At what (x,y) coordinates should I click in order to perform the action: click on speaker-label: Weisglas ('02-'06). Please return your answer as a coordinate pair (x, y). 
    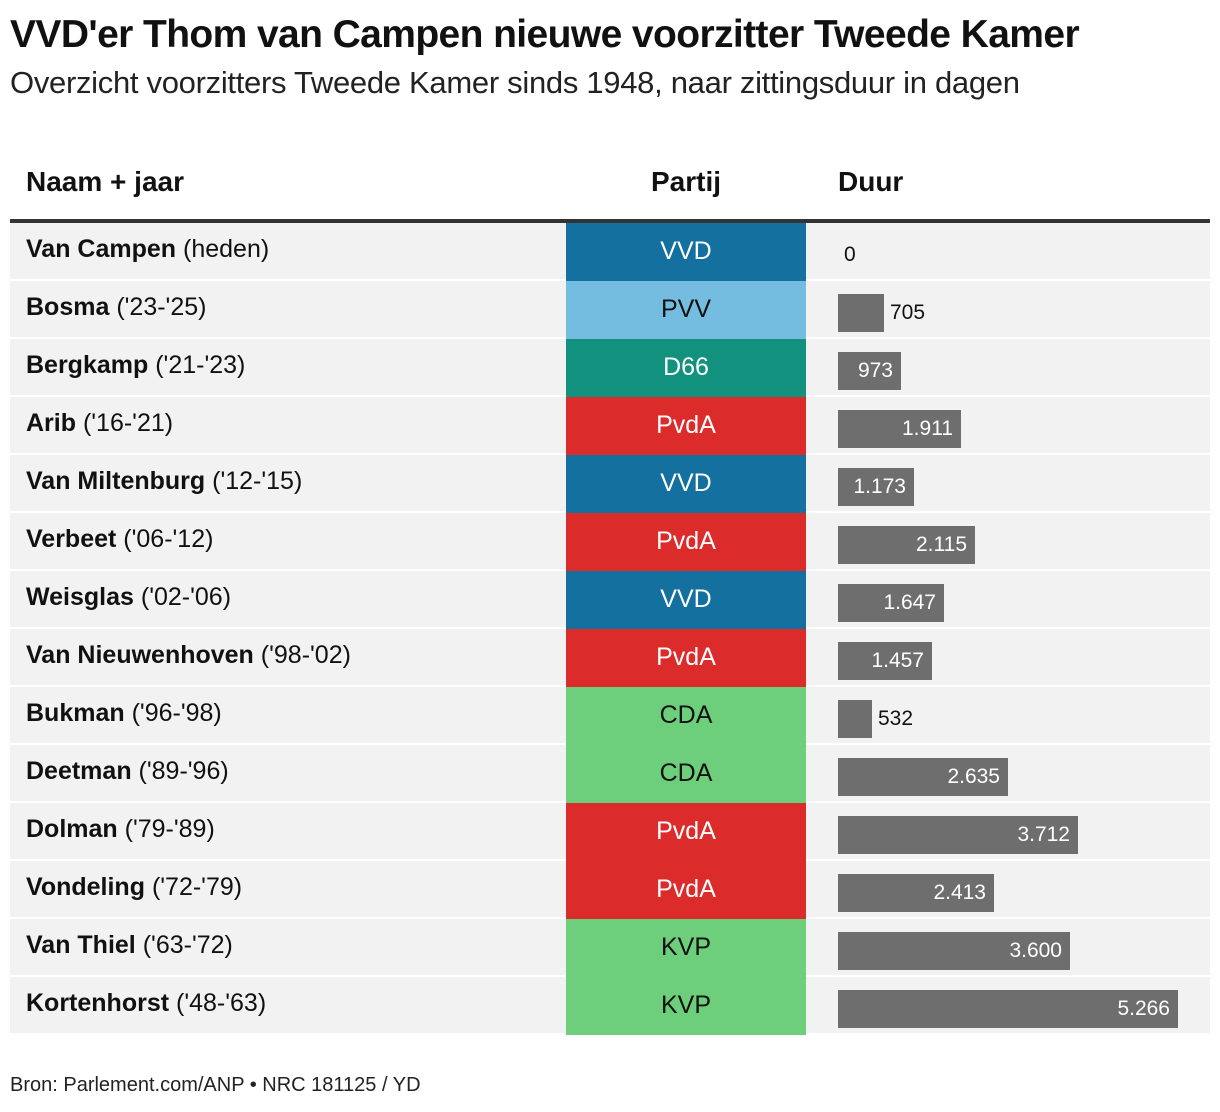
    Looking at the image, I should click on (128, 597).